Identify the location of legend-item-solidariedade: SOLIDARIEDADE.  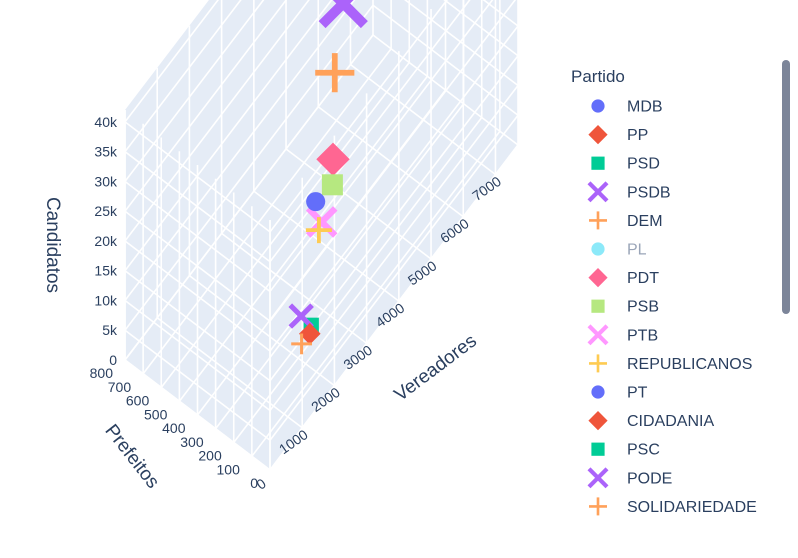
(673, 506).